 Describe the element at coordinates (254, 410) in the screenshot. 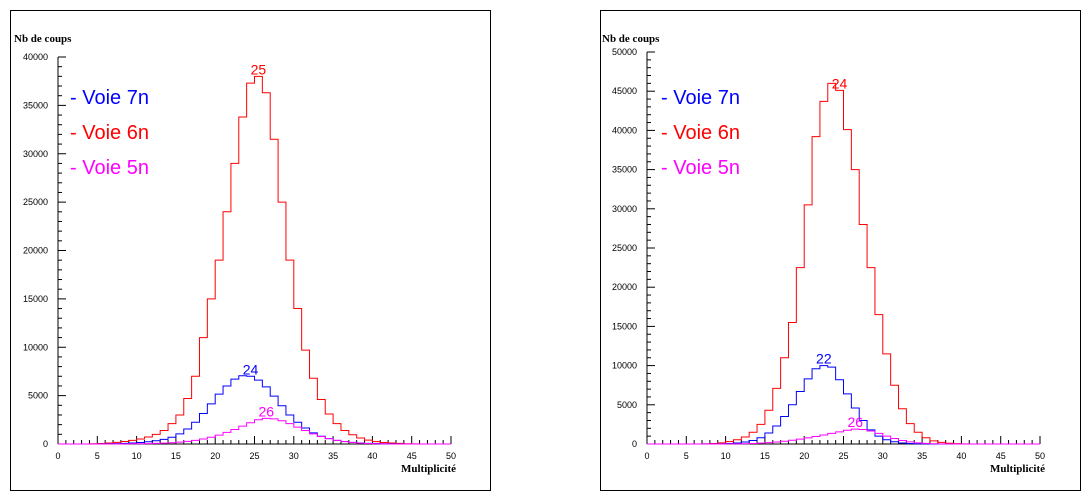

I see `series-line-voie-7n` at that location.